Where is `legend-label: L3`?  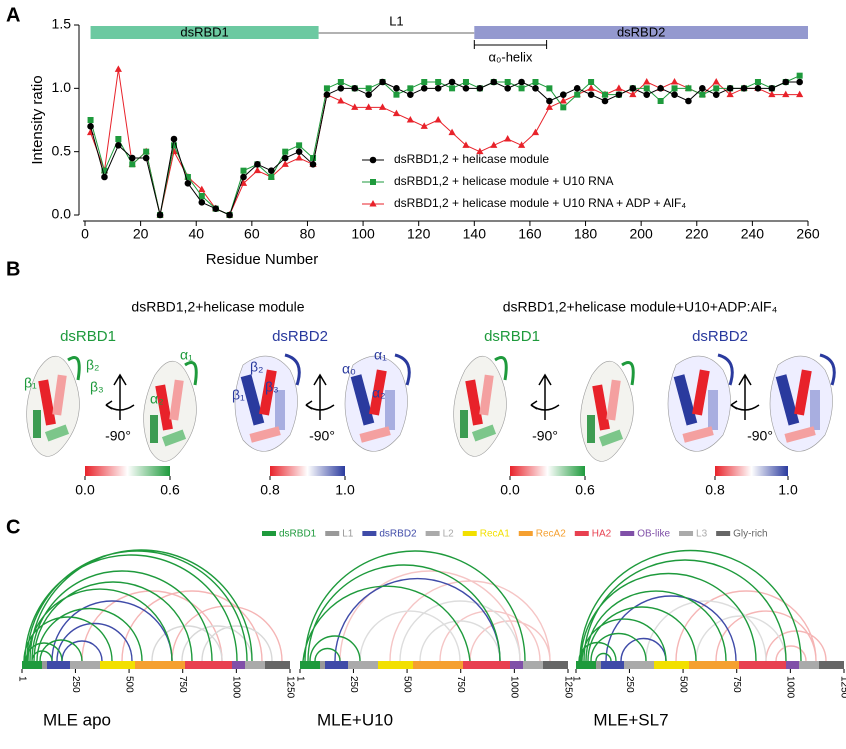
legend-label: L3 is located at coordinates (702, 534).